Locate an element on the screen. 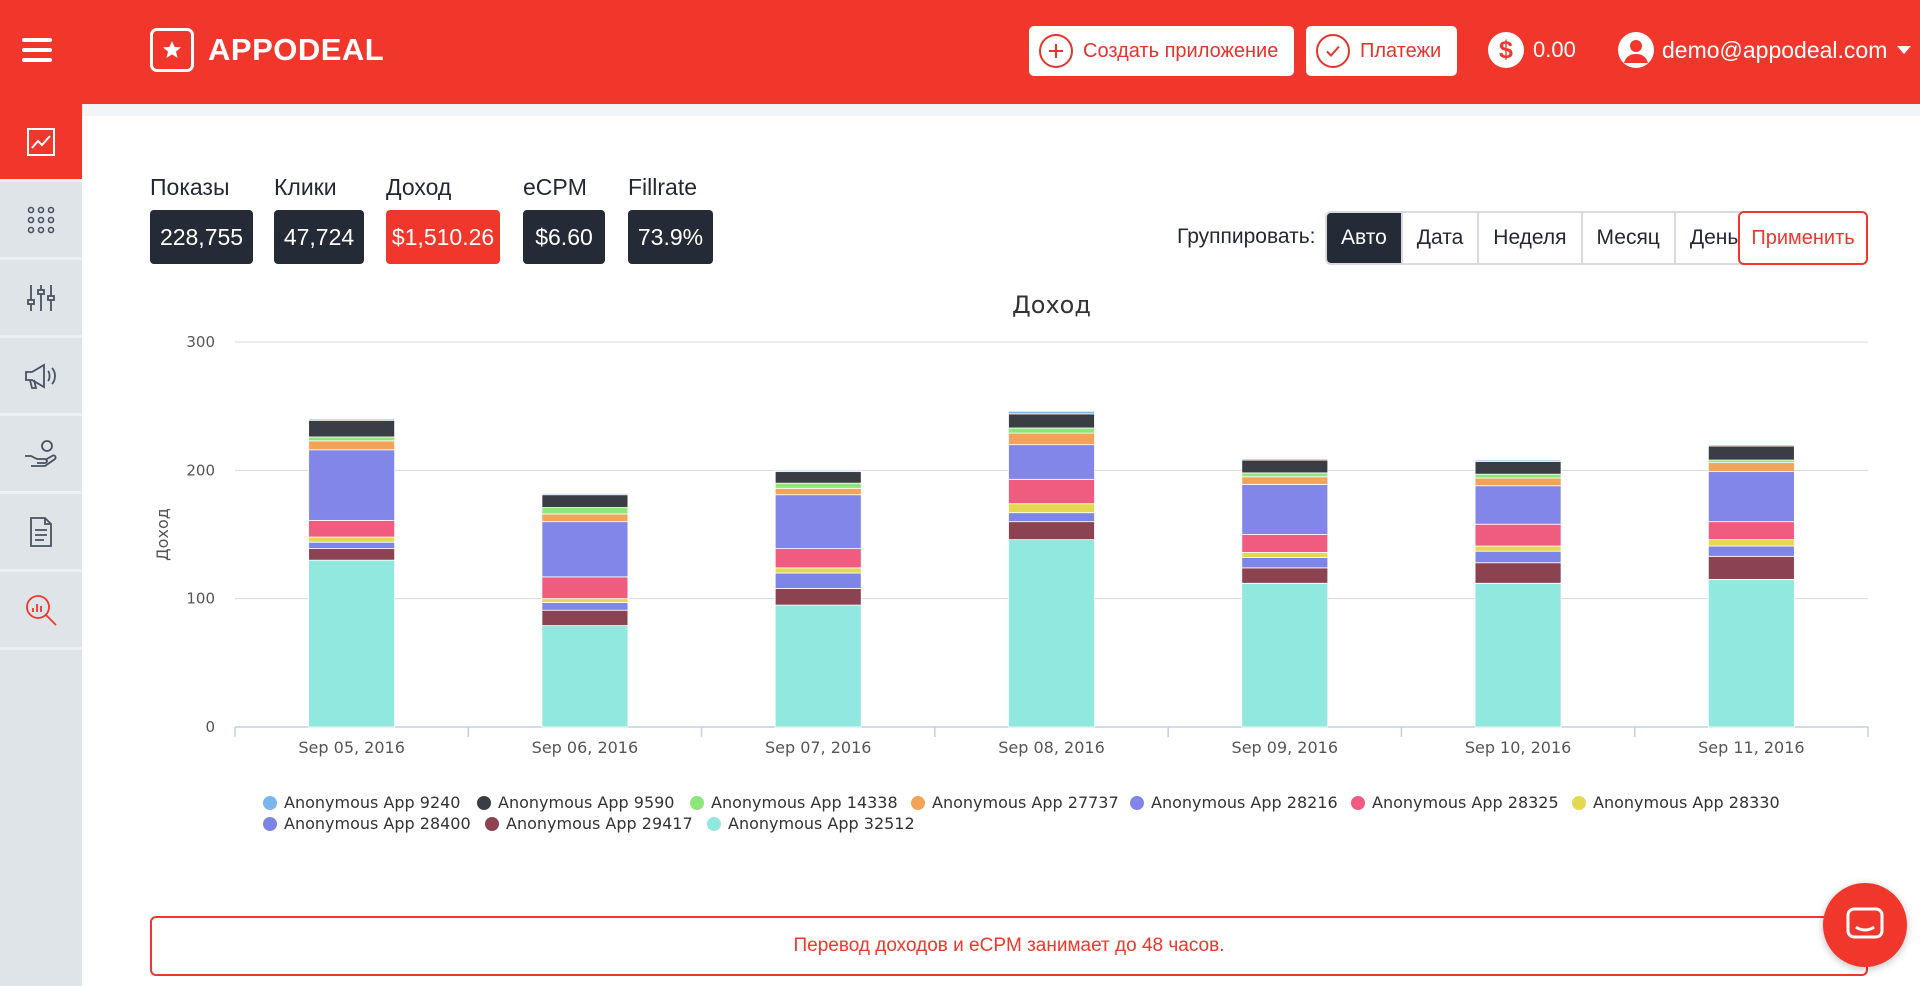 The image size is (1920, 986). metric-impressions: Показы 228,755 is located at coordinates (201, 219).